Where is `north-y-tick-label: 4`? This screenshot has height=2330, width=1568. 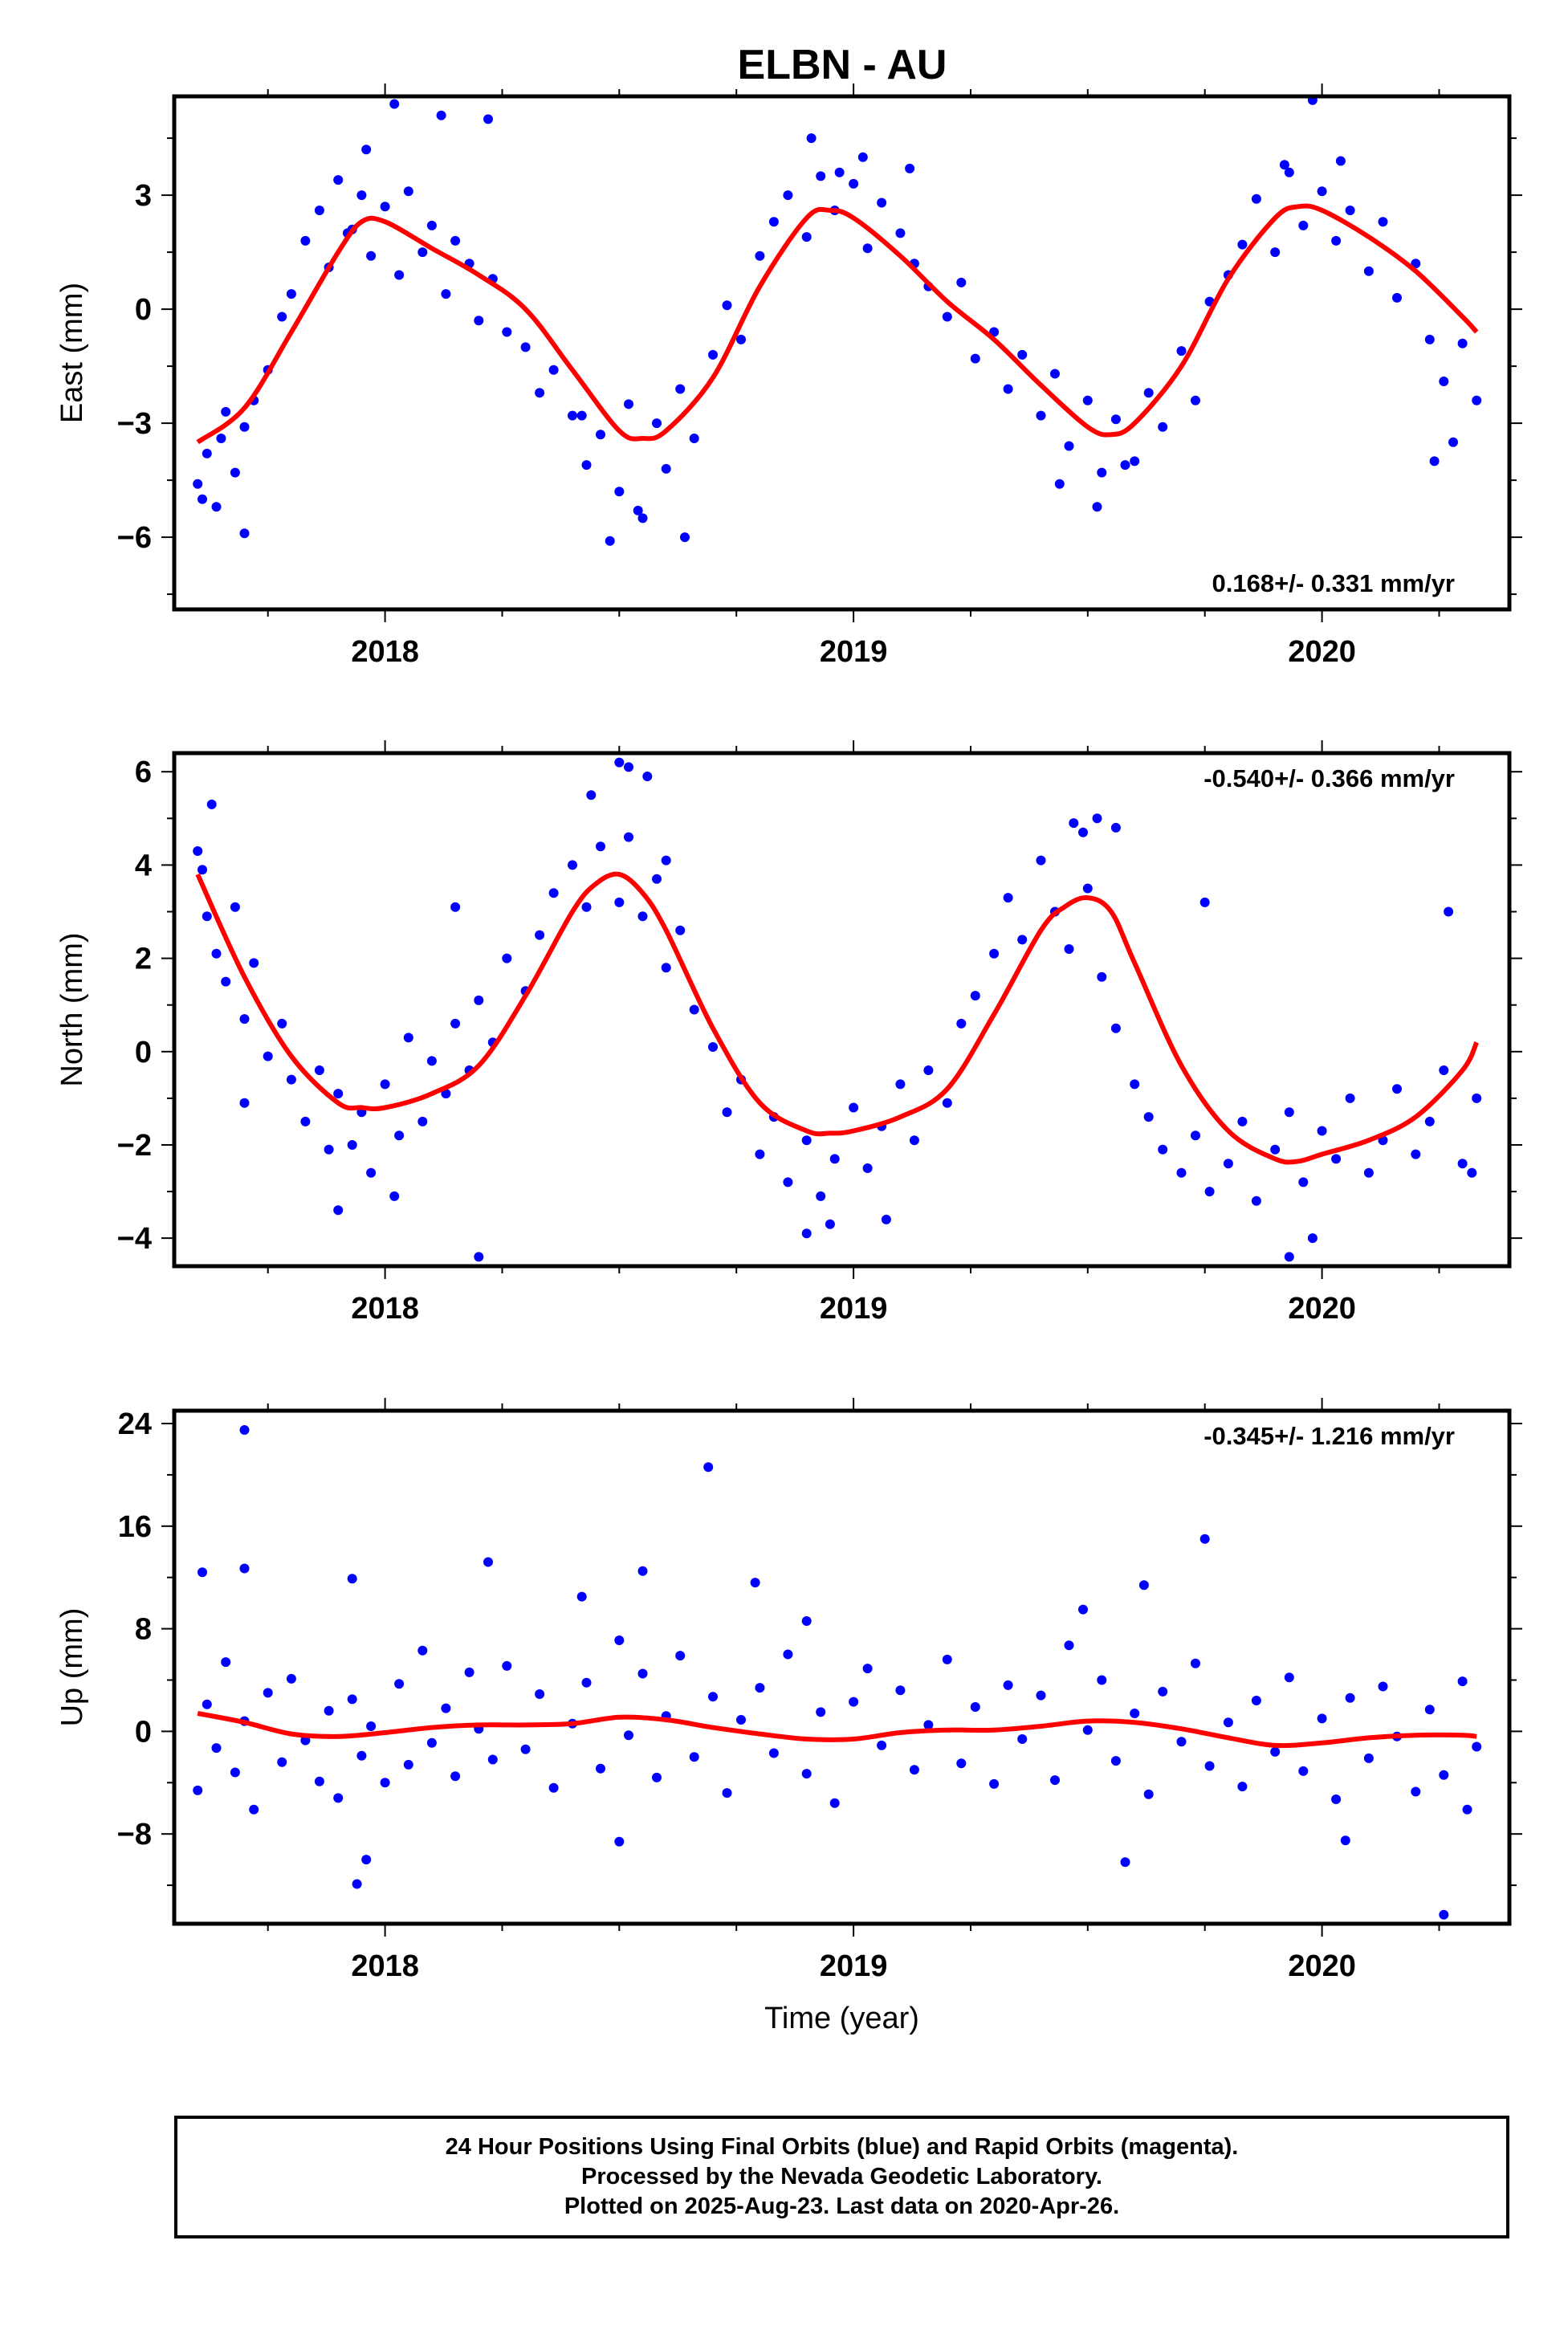 north-y-tick-label: 4 is located at coordinates (143, 865).